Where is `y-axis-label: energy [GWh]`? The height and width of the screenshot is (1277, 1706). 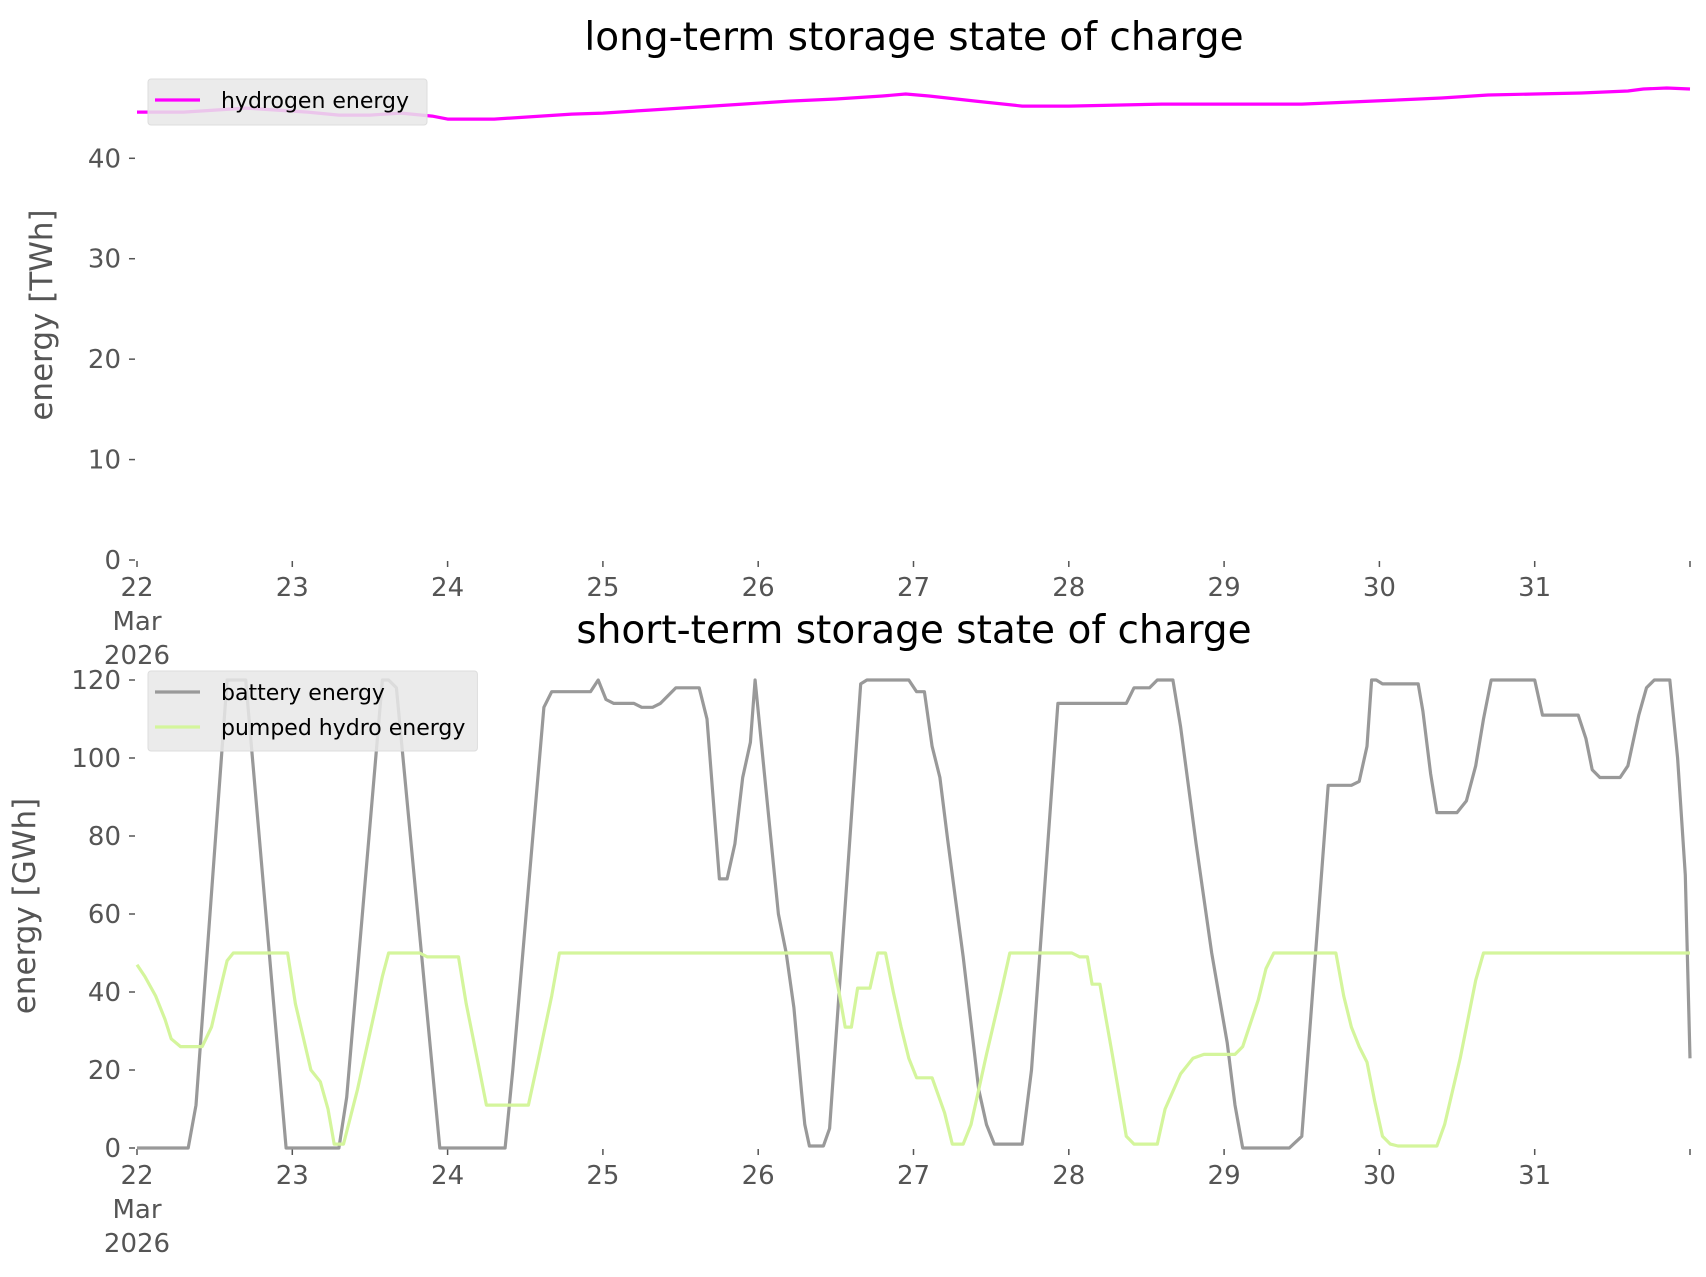
y-axis-label: energy [GWh] is located at coordinates (25, 906).